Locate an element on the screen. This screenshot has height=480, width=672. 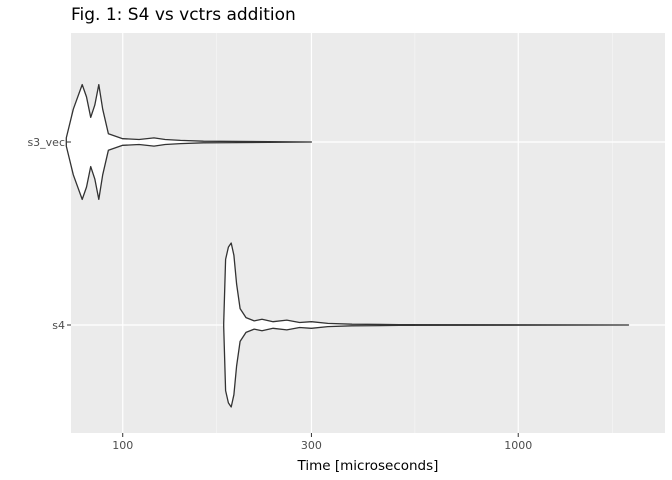
x-tick-labels: 100 300 1000 is located at coordinates (322, 445).